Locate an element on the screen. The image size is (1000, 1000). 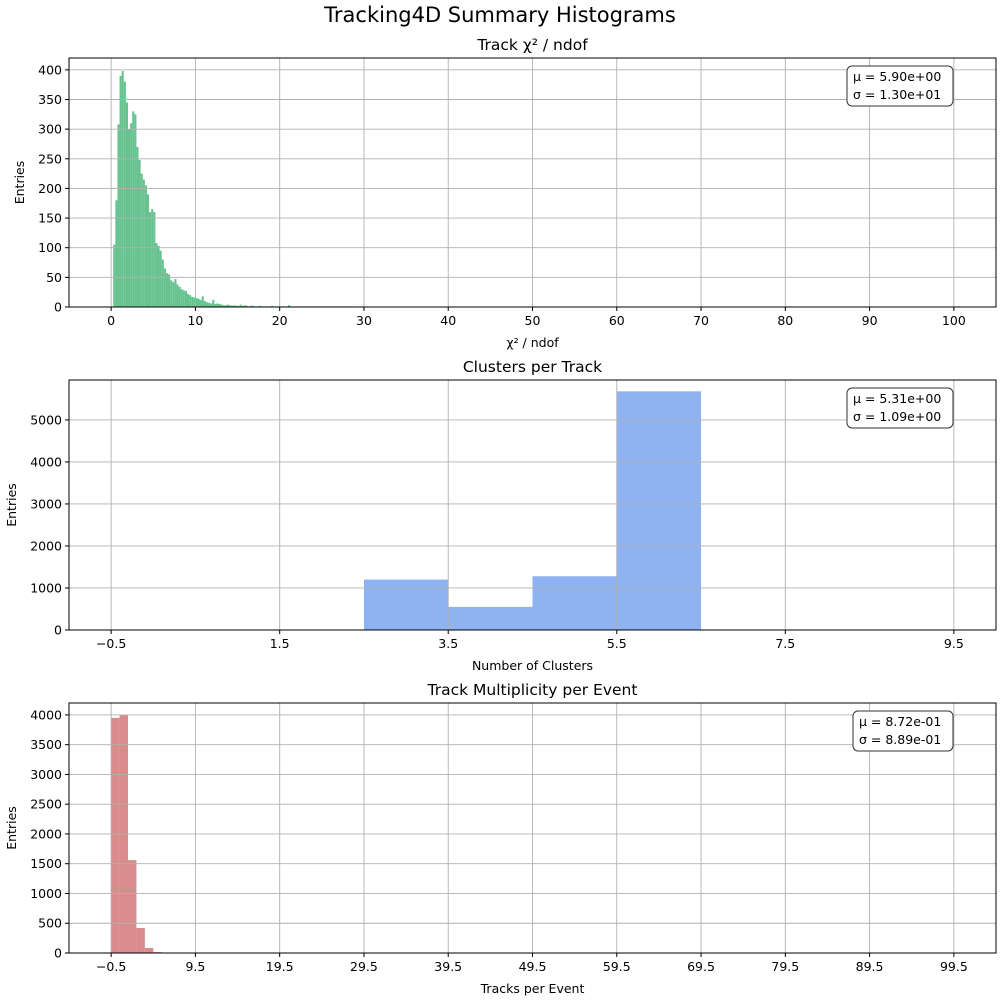
chi2-stats-box is located at coordinates (900, 86).